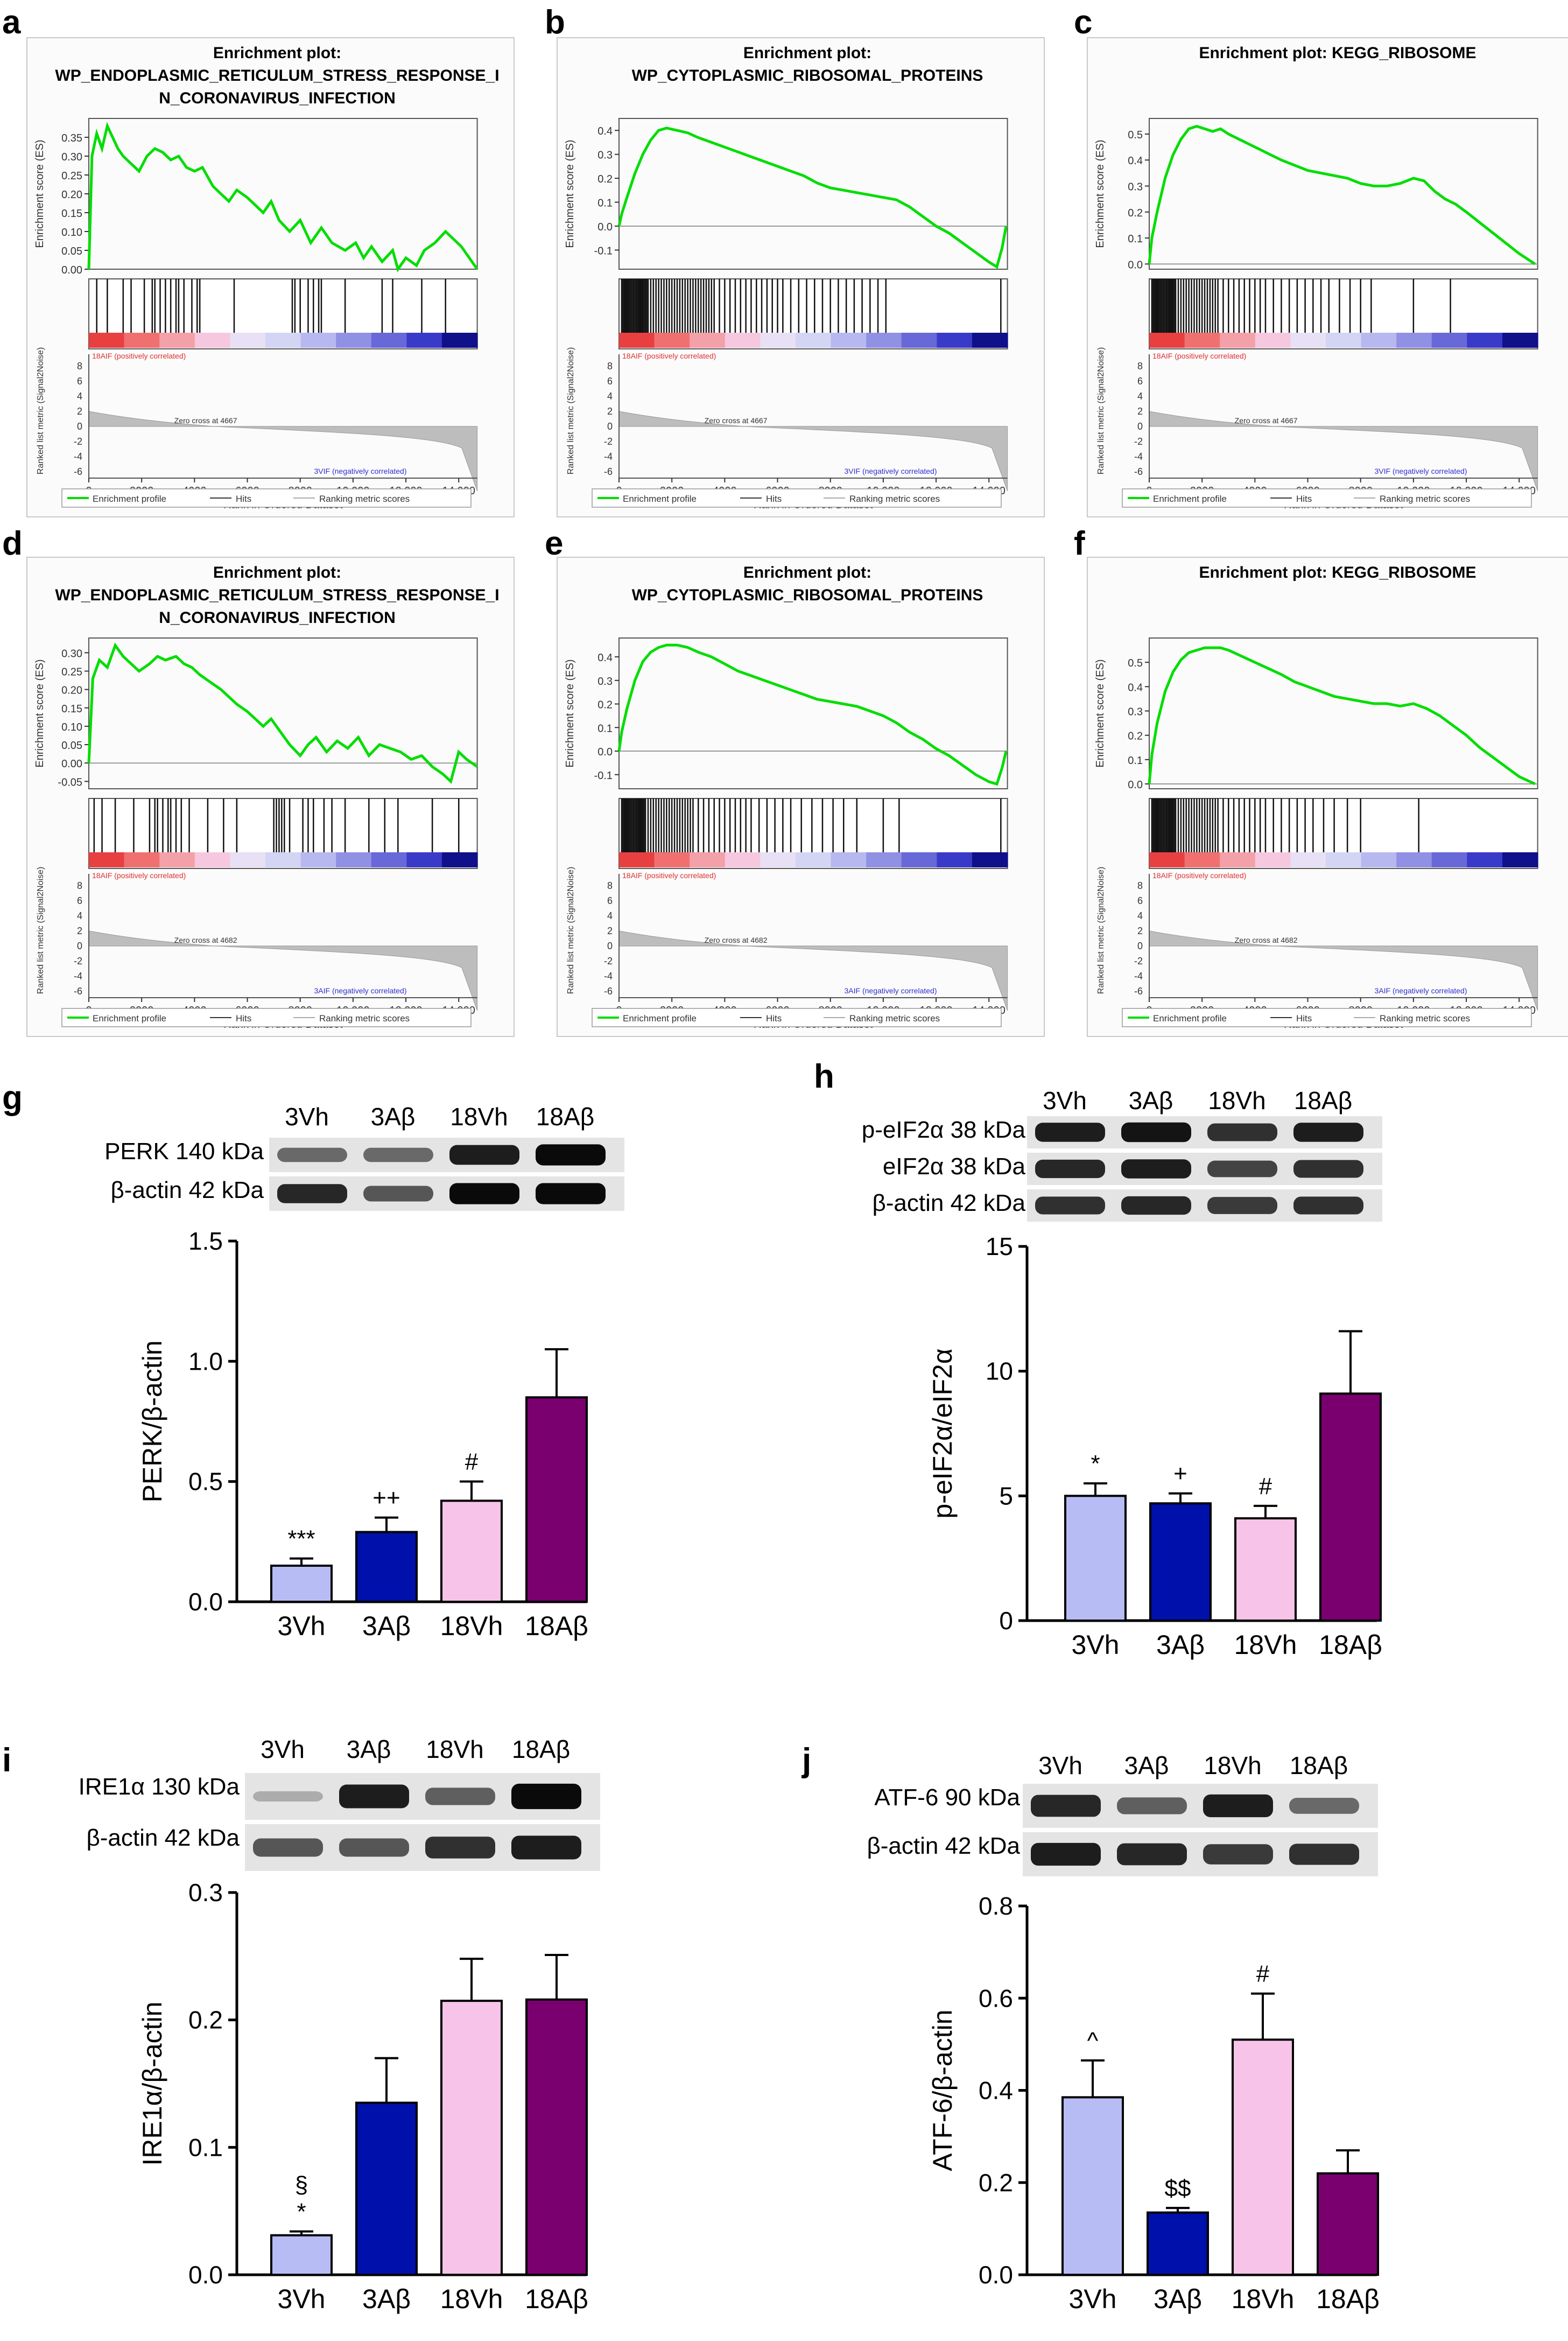 This screenshot has width=1568, height=2341. I want to click on gsea-title-line: WP_CYTOPLASMIC_RIBOSOMAL_PROTEINS, so click(807, 595).